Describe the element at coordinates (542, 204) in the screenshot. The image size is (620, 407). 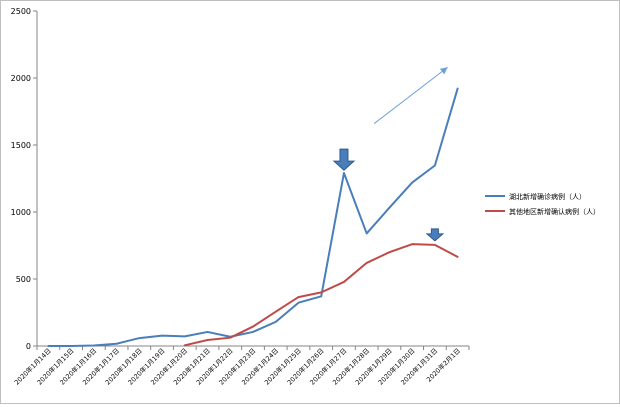
I see `legend: 湖北新增确诊病例（人） 其他地区新增确认病例（人）` at that location.